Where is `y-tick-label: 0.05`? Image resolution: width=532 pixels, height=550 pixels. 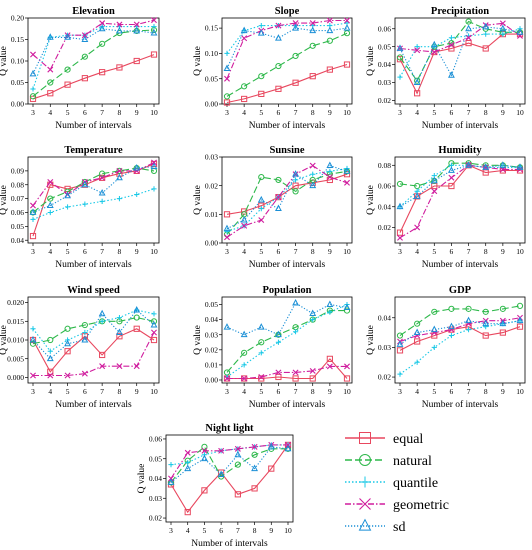 y-tick-label: 0.05 is located at coordinates (17, 82).